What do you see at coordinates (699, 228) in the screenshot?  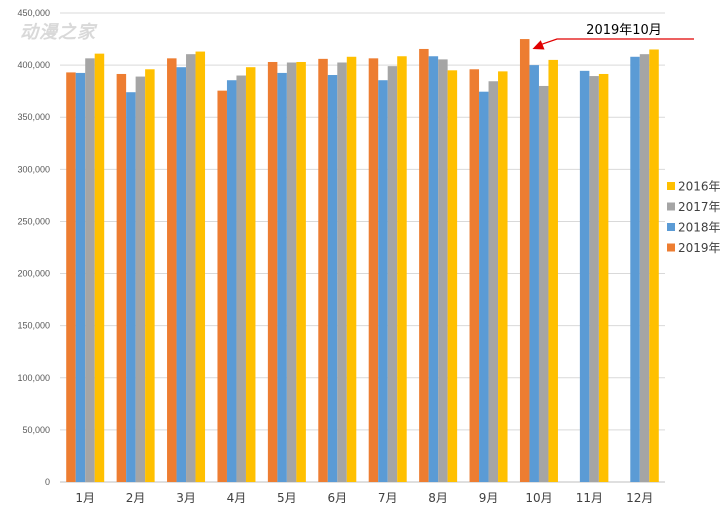 I see `legend-label: 2018年` at bounding box center [699, 228].